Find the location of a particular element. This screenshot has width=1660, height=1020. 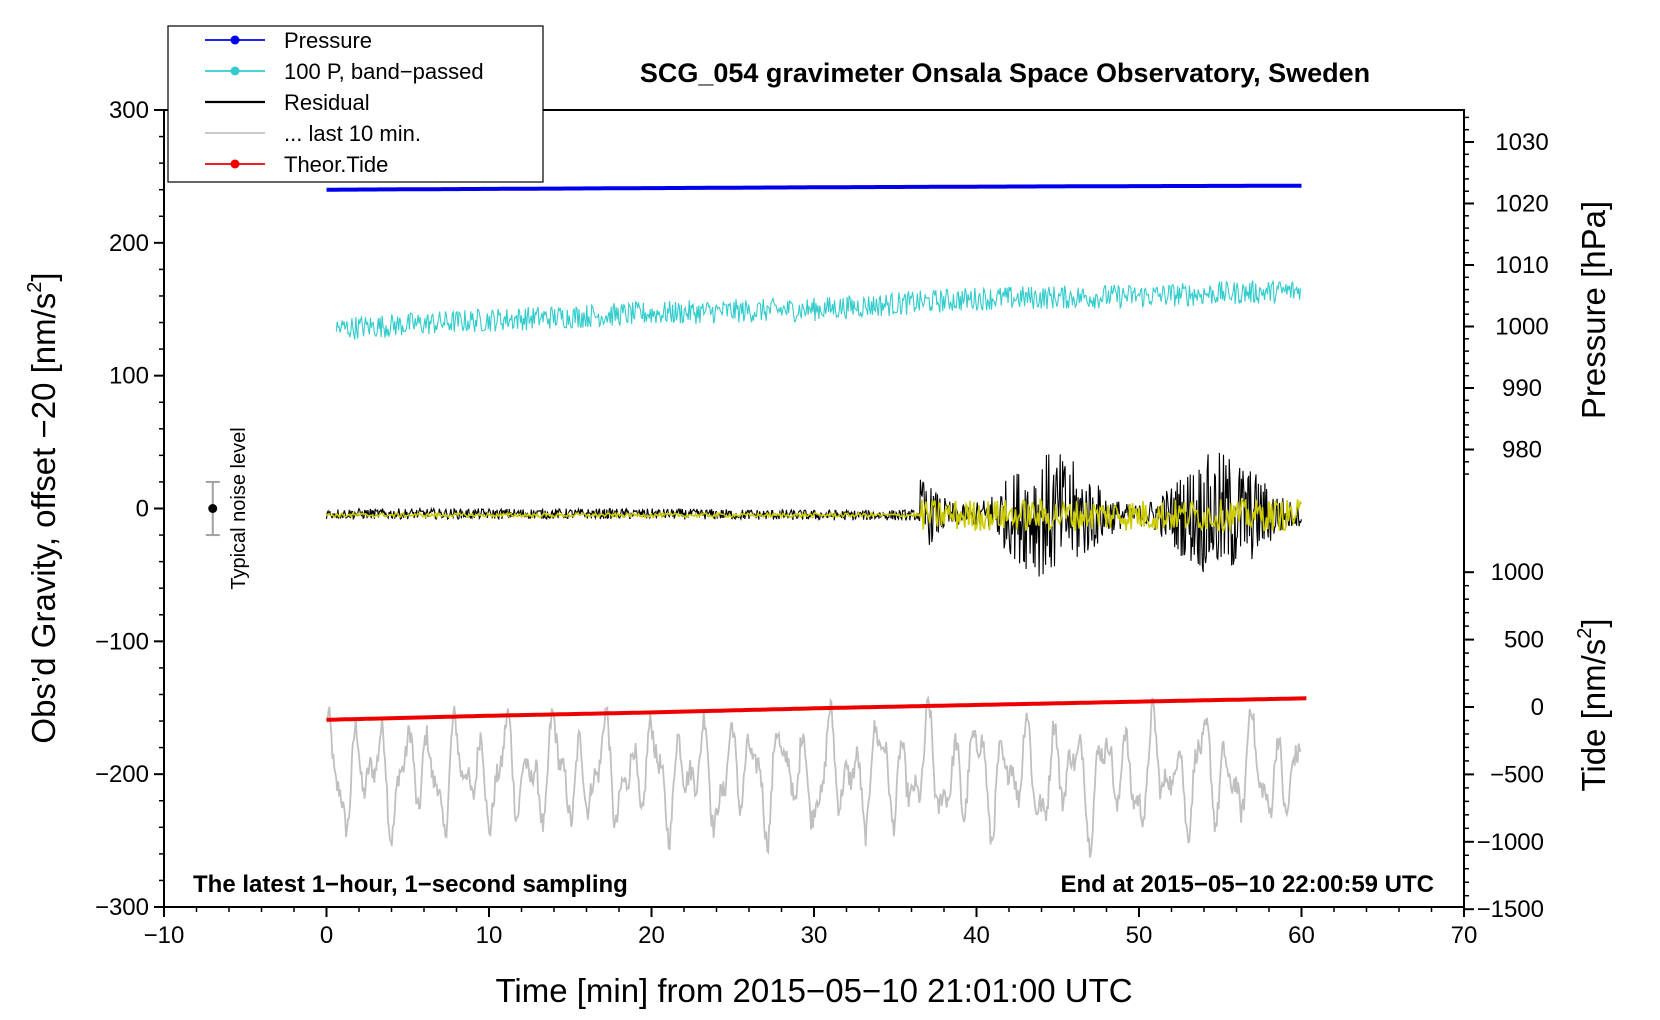

x-axis-title: Time [min] from 2015−05−10 21:01:00 UTC is located at coordinates (813, 990).